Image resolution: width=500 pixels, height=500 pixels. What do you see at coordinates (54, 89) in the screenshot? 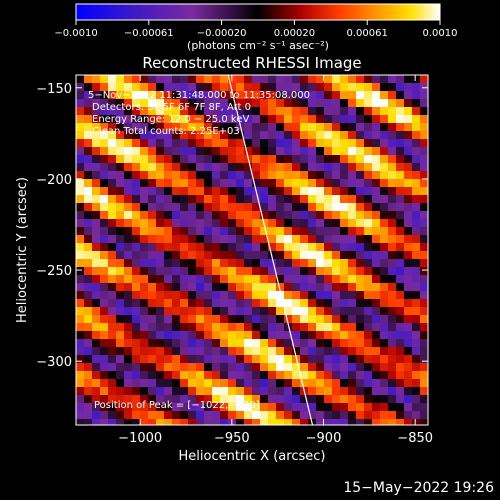
I see `y-tick-label: −150` at bounding box center [54, 89].